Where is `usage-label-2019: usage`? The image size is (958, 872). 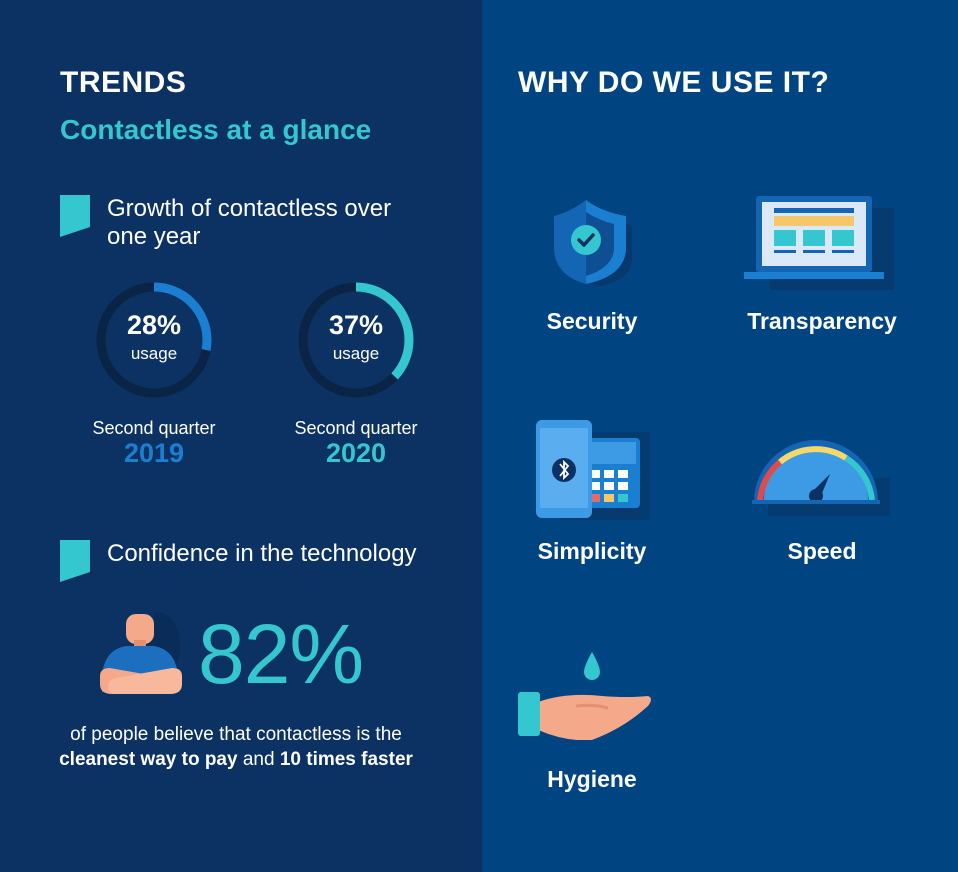 usage-label-2019: usage is located at coordinates (154, 353).